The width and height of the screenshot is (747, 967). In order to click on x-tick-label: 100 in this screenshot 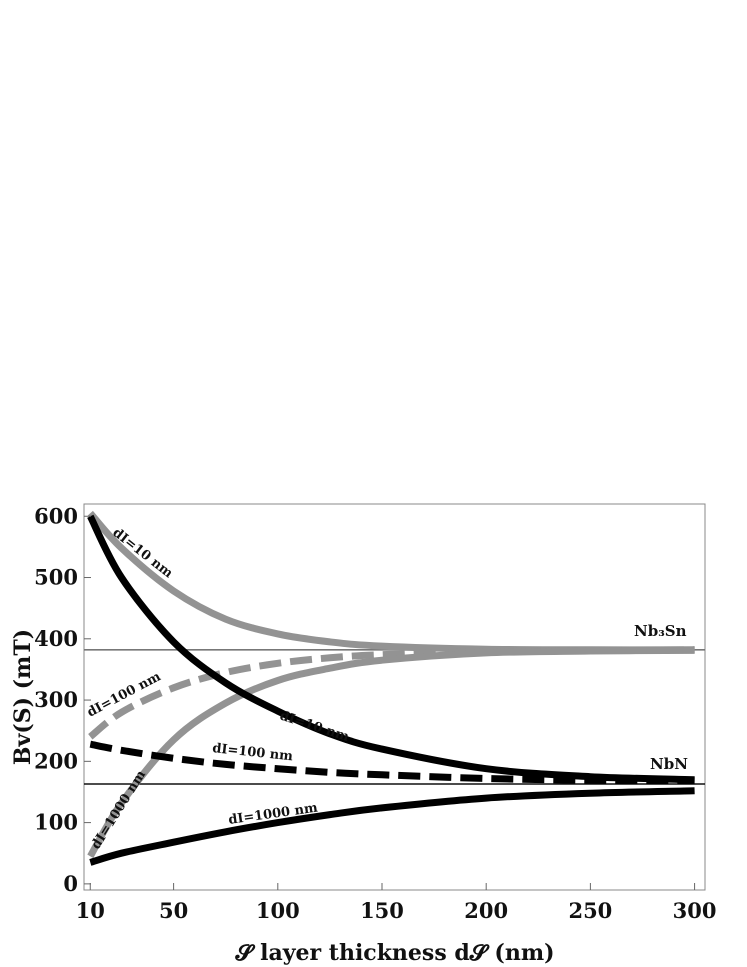, I will do `click(278, 910)`.